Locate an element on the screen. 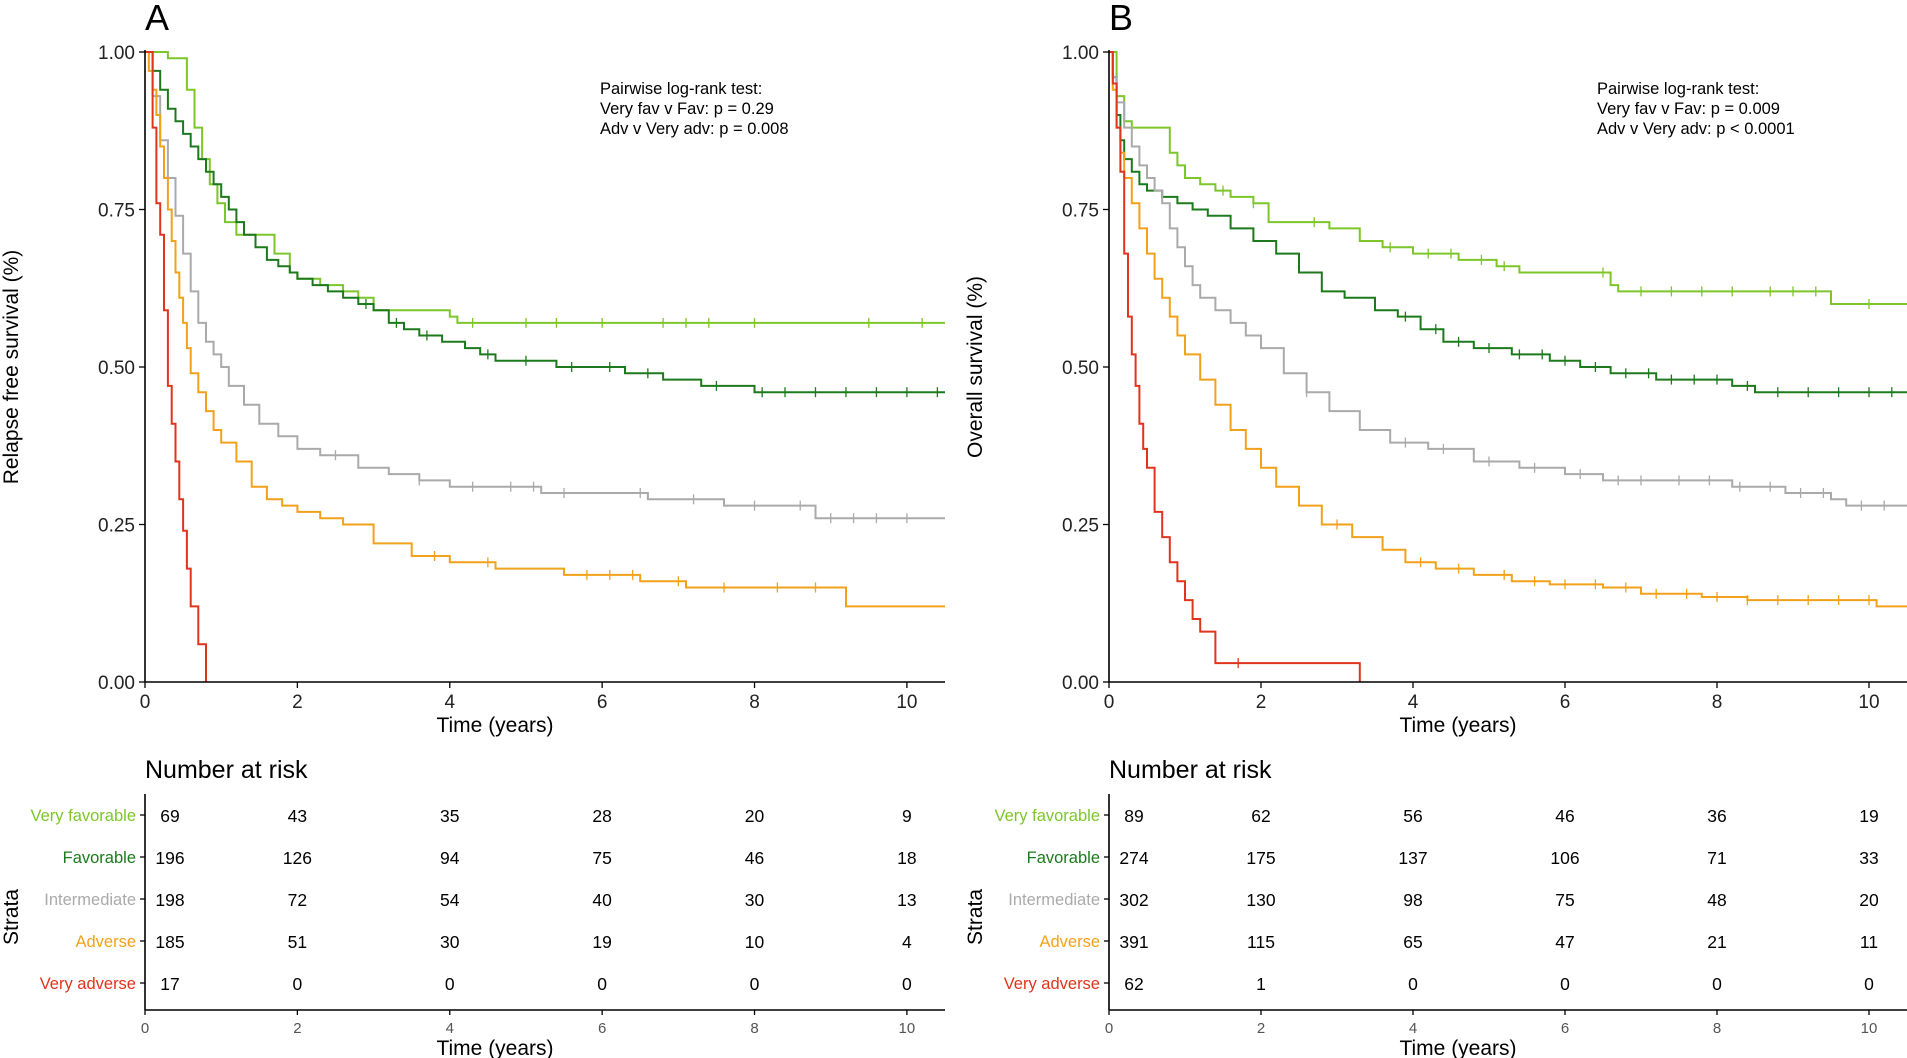 Image resolution: width=1907 pixels, height=1058 pixels. risk-x-tick-label: 2 is located at coordinates (1261, 1028).